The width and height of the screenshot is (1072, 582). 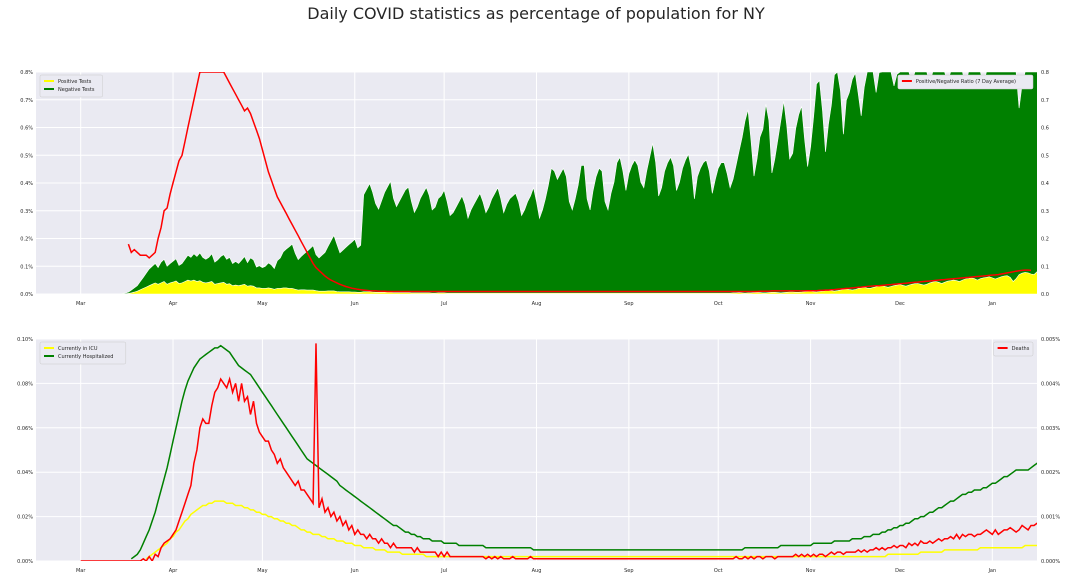 I want to click on y-left-tick-label: 0.8%, so click(x=26, y=73).